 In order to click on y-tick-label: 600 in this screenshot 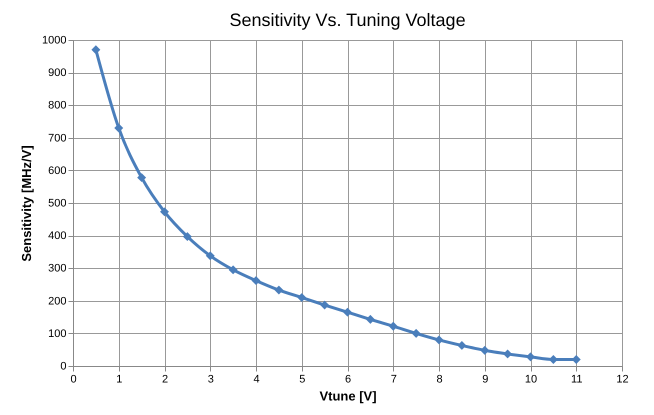, I will do `click(57, 170)`.